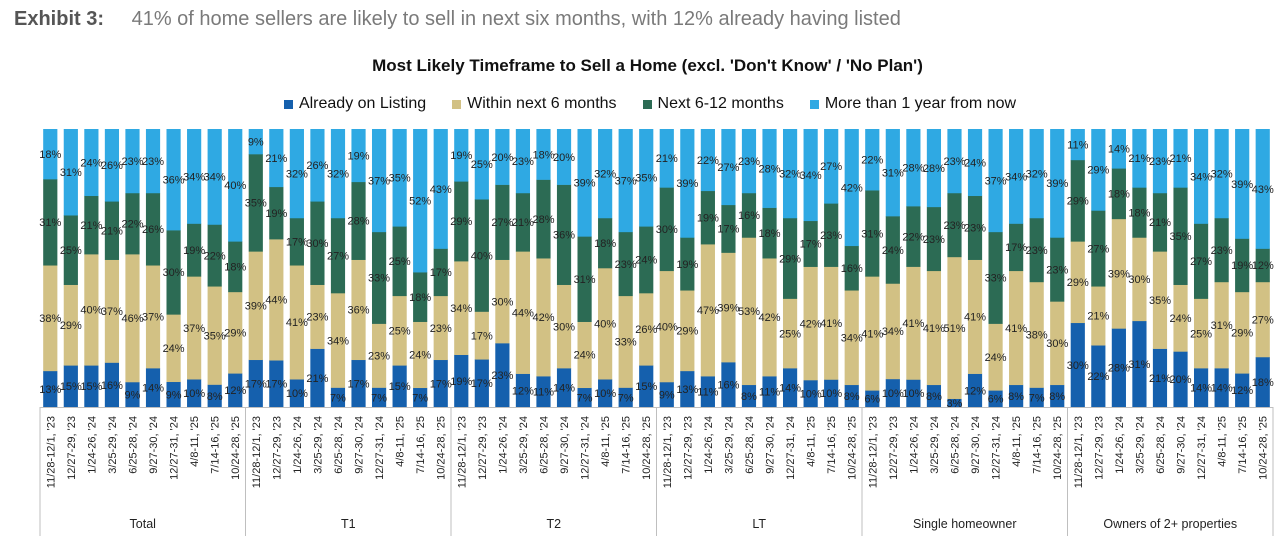 The width and height of the screenshot is (1280, 544). What do you see at coordinates (194, 176) in the screenshot?
I see `bar-segment-total-8-over-1yr` at bounding box center [194, 176].